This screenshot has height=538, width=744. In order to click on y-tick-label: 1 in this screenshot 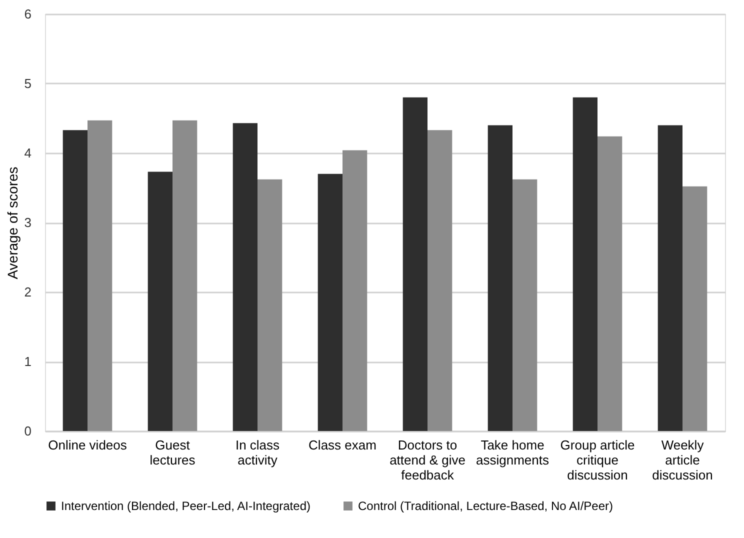, I will do `click(28, 361)`.